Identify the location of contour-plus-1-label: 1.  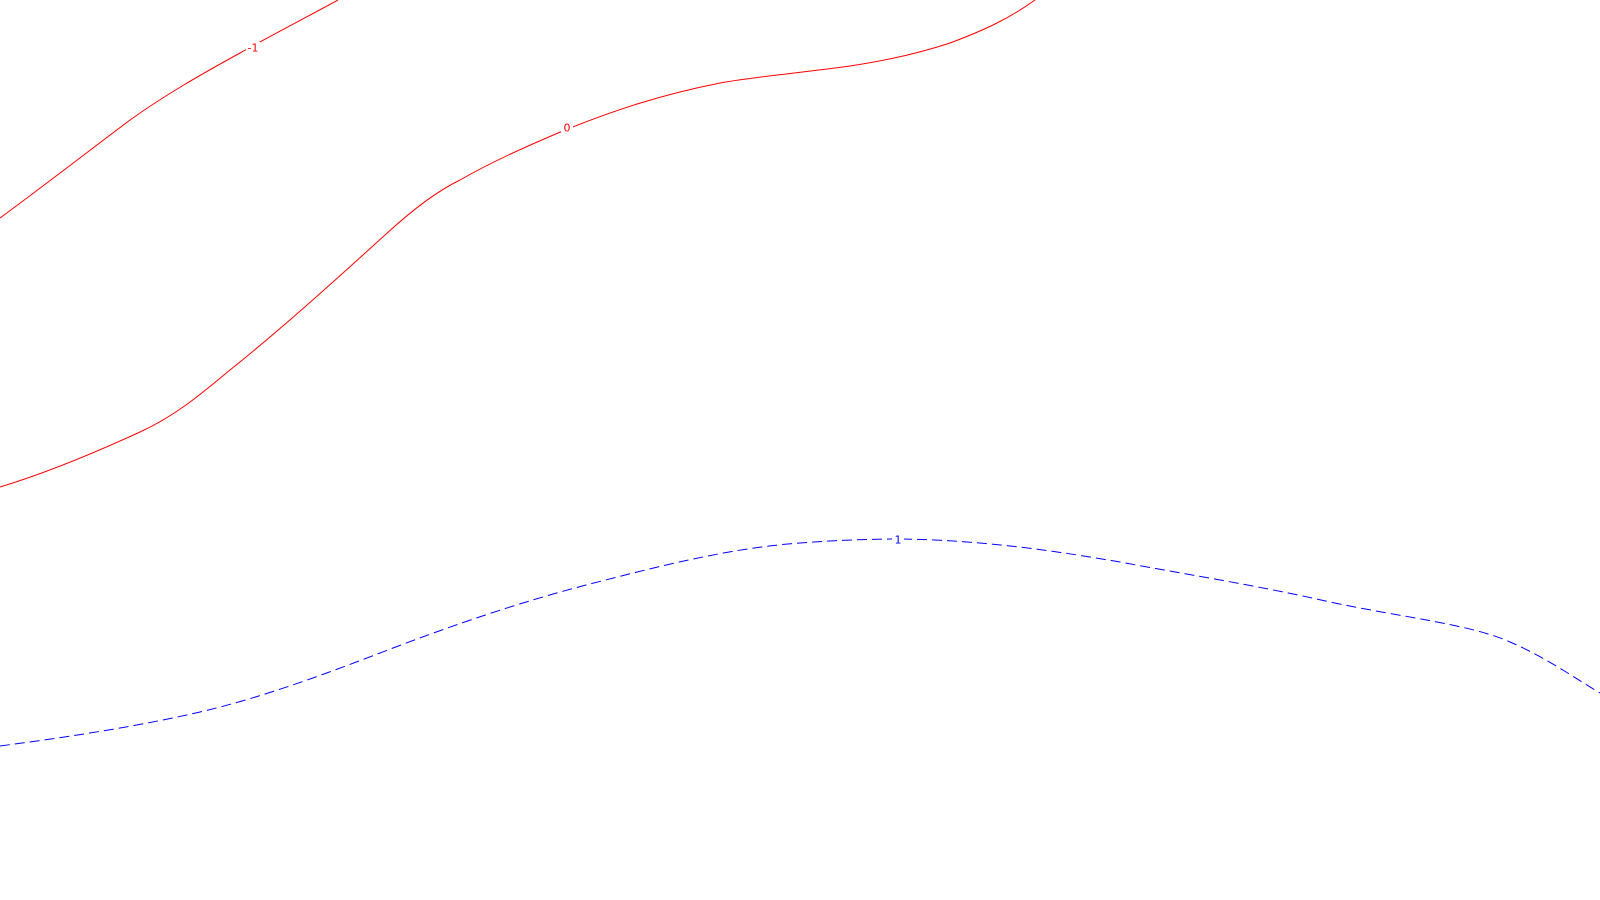
(898, 540).